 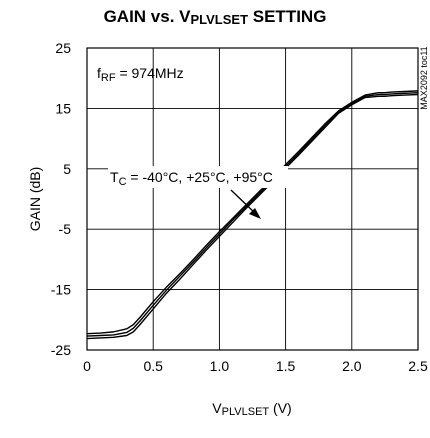 What do you see at coordinates (61, 199) in the screenshot?
I see `y-tick-labels: -25 -15 -5 5 15 25` at bounding box center [61, 199].